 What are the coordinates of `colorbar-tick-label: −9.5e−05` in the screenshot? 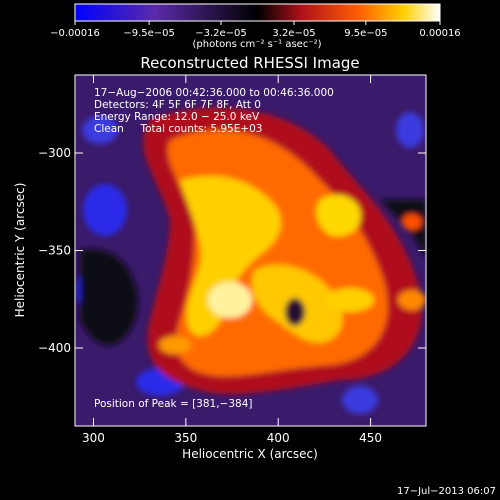 It's located at (149, 33).